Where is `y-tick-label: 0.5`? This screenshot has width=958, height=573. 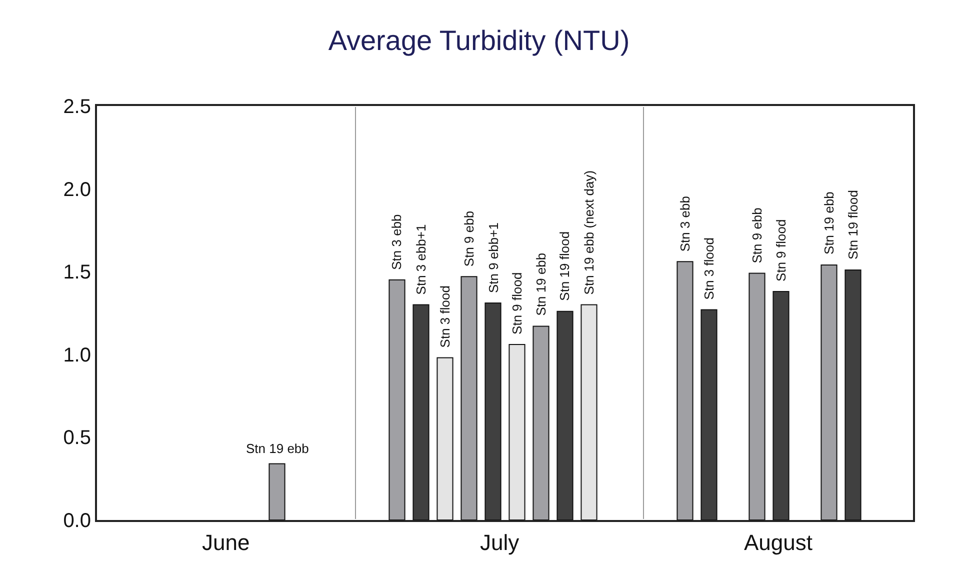
y-tick-label: 0.5 is located at coordinates (77, 438).